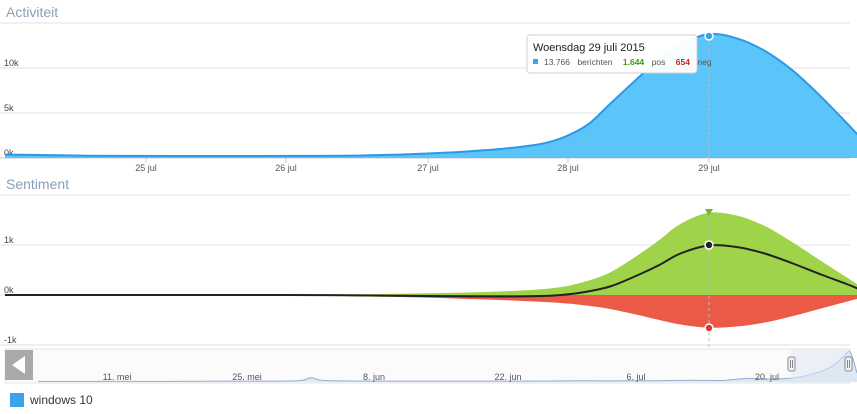 This screenshot has height=414, width=857. Describe the element at coordinates (11, 63) in the screenshot. I see `activity-y-tick-10k: 10k` at that location.